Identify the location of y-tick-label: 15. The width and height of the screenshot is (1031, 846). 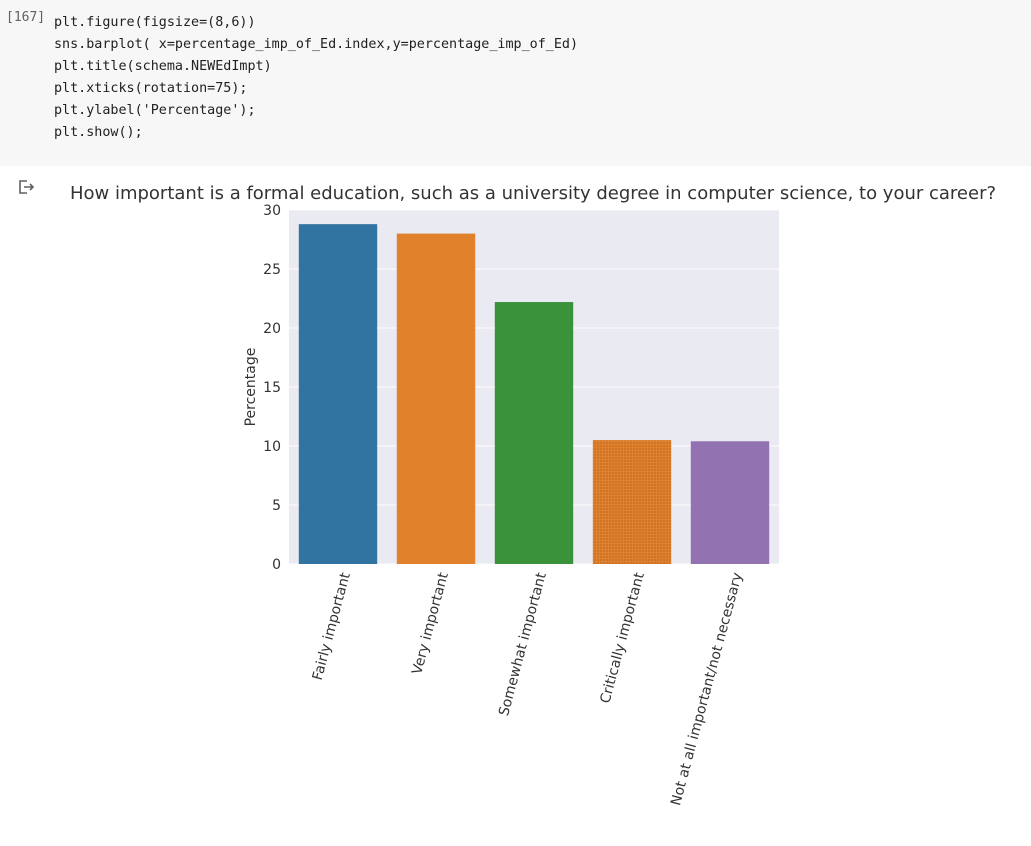
(272, 388).